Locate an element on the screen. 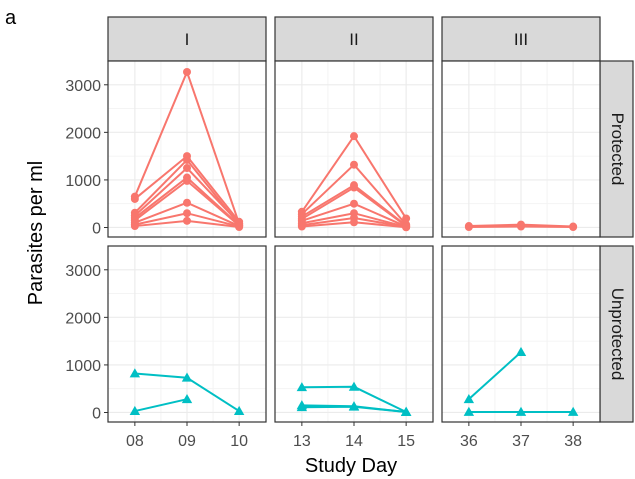 This screenshot has height=479, width=635. row-strip-label: Protected is located at coordinates (617, 149).